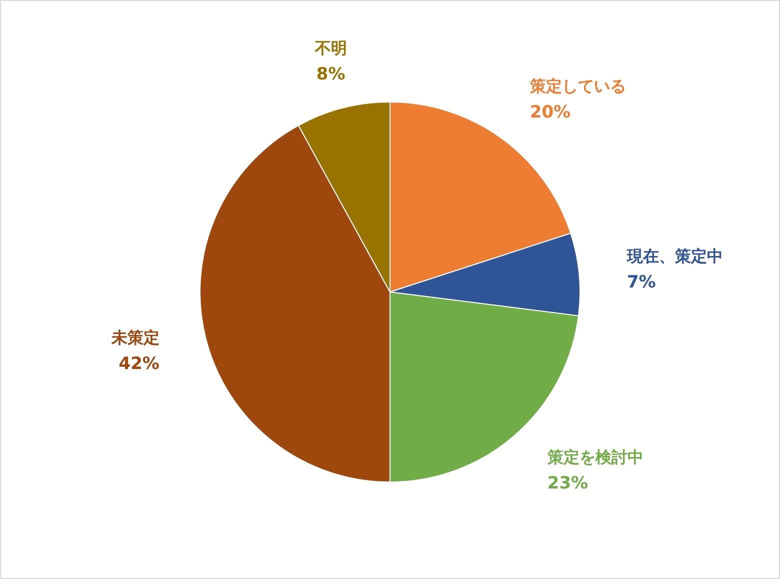  Describe the element at coordinates (330, 48) in the screenshot. I see `slice-label: 不明` at that location.